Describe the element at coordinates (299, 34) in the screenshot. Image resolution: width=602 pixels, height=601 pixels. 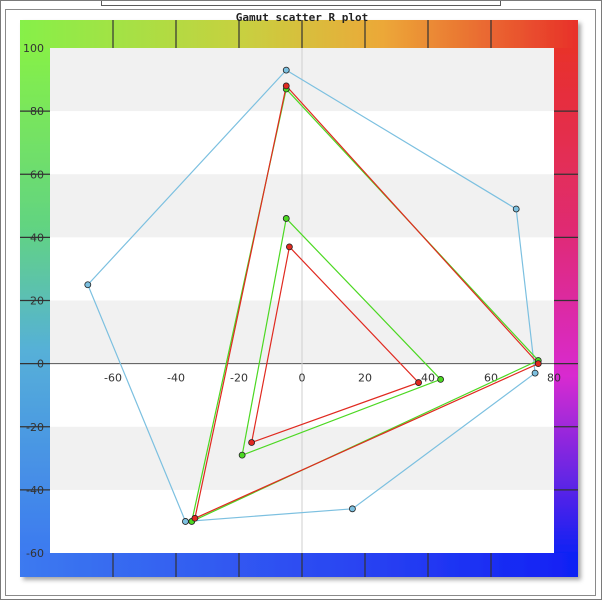
I see `gradient-frame-top` at that location.